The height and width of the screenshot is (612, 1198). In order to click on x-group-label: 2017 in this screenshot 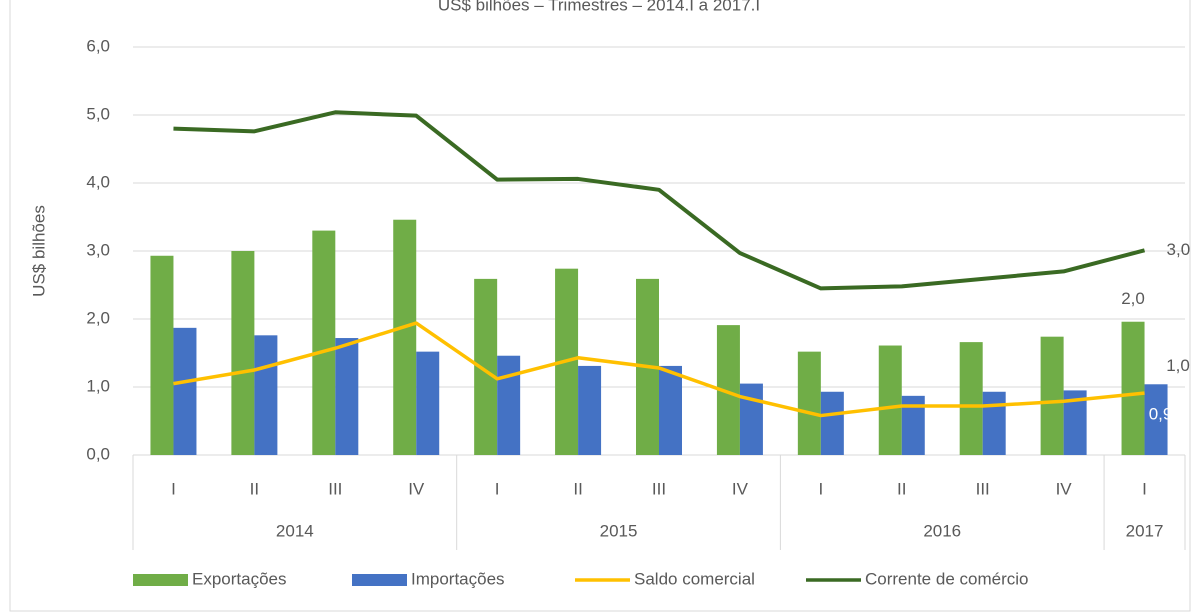, I will do `click(1145, 530)`.